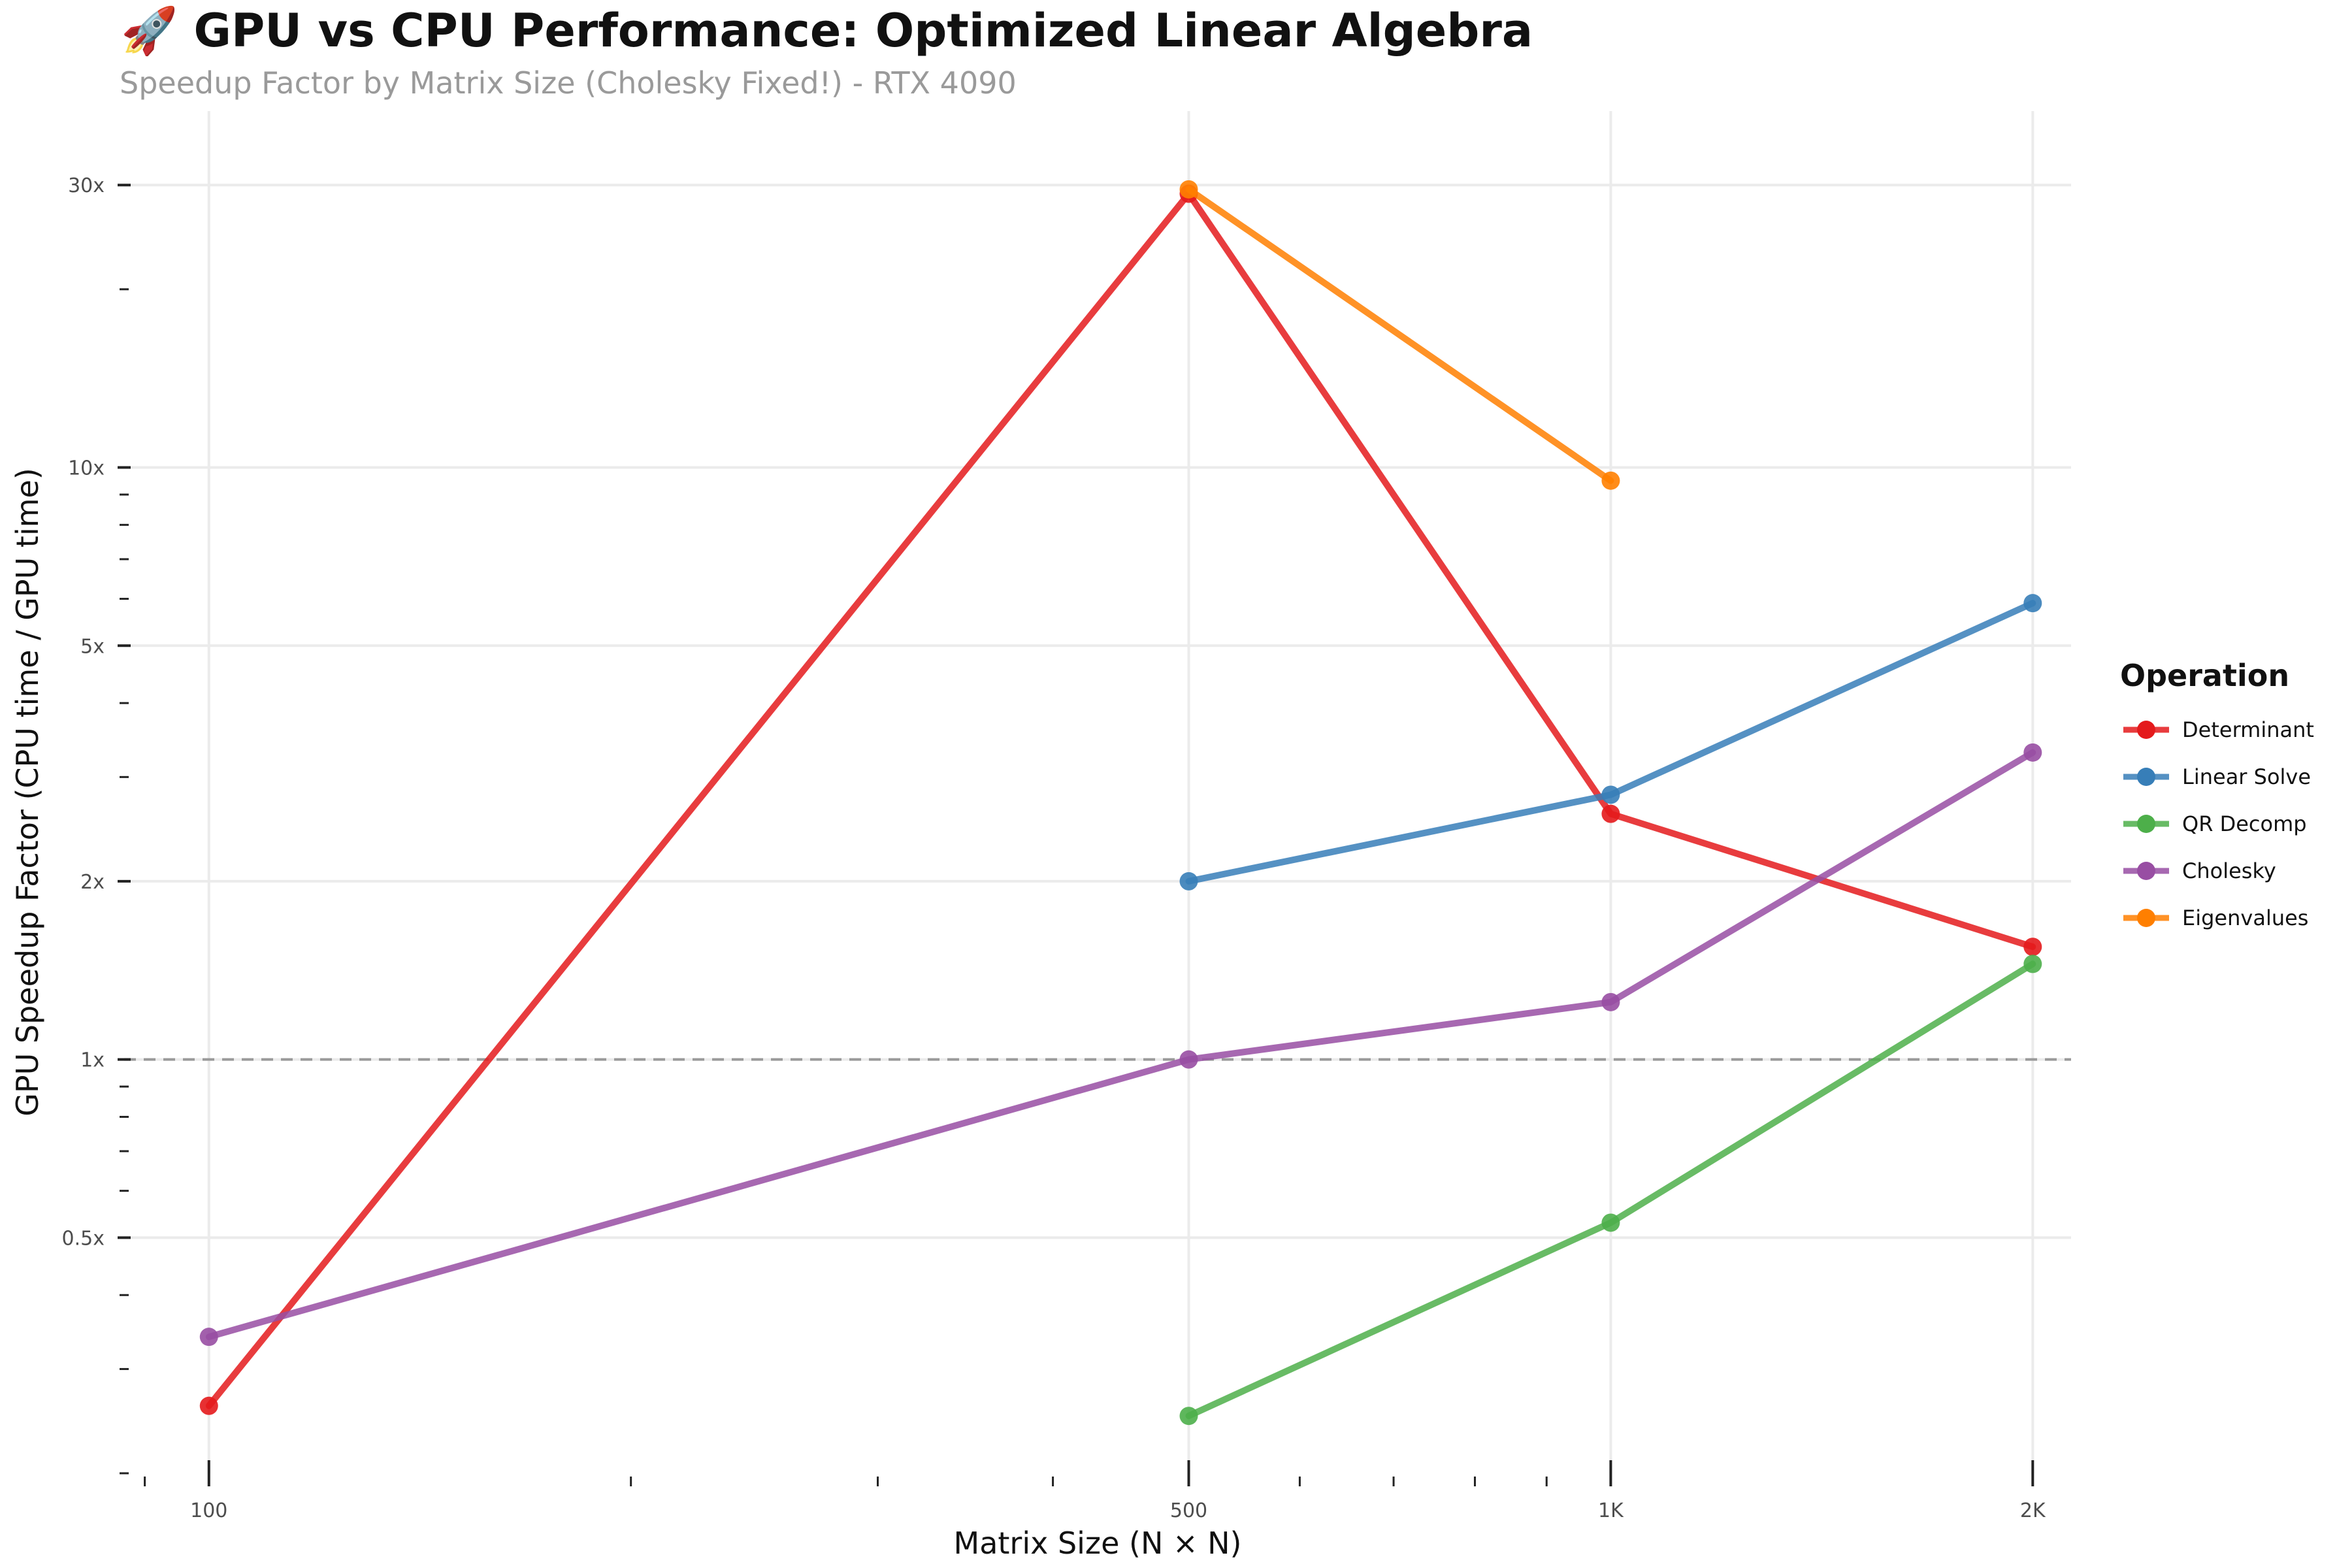 The height and width of the screenshot is (1568, 2352). What do you see at coordinates (2033, 1510) in the screenshot?
I see `x-tick-label: 2K` at bounding box center [2033, 1510].